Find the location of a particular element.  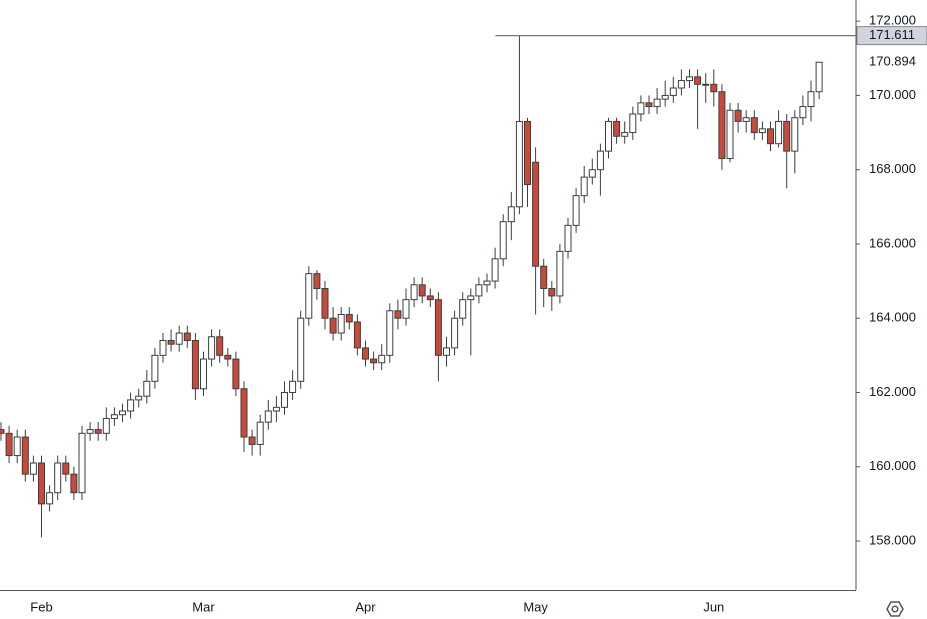

settings-center is located at coordinates (895, 609).